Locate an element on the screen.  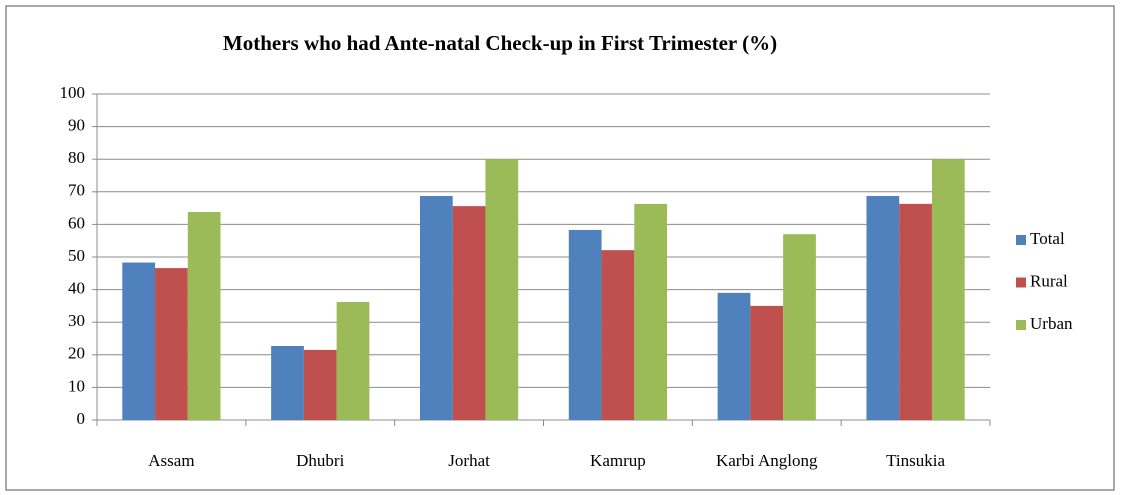
x-tick-label: Tinsukia is located at coordinates (915, 460).